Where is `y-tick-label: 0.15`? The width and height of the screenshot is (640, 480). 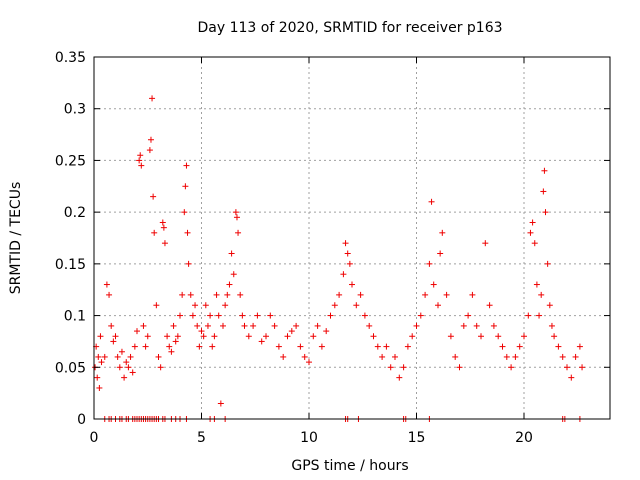
y-tick-label: 0.15 is located at coordinates (70, 265).